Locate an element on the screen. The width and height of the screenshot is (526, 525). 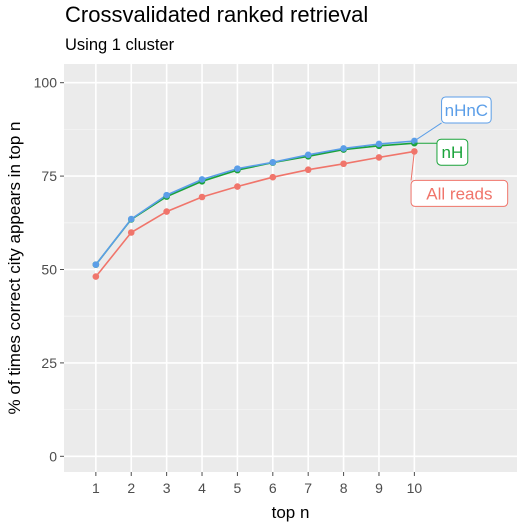
chart-title: Crossvalidated ranked retrieval is located at coordinates (217, 14).